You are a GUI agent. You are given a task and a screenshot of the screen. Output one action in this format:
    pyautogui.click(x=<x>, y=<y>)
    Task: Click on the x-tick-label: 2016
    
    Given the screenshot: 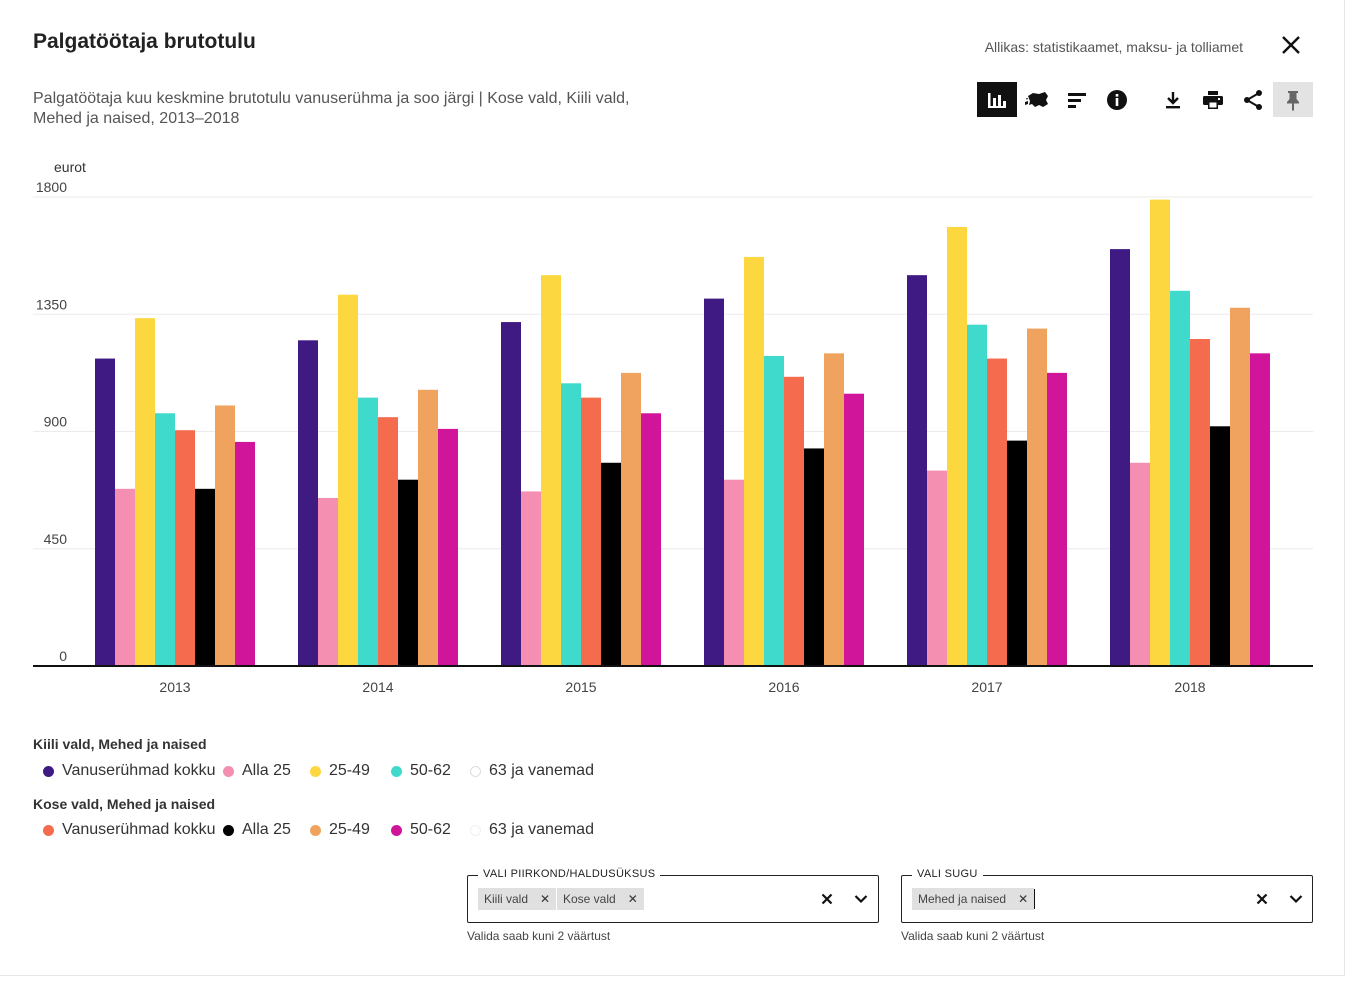 What is the action you would take?
    pyautogui.click(x=783, y=687)
    